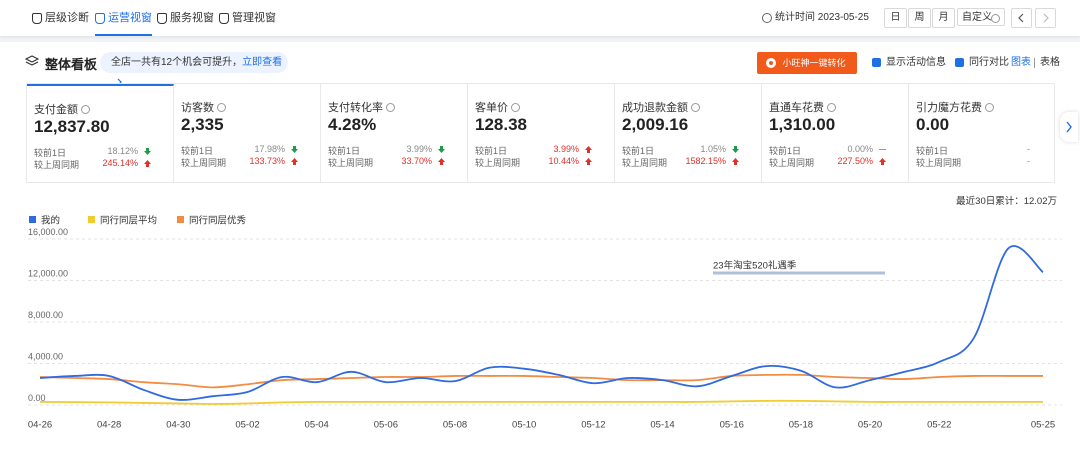 The image size is (1080, 453). Describe the element at coordinates (352, 124) in the screenshot. I see `metric-value: 4.28%` at that location.